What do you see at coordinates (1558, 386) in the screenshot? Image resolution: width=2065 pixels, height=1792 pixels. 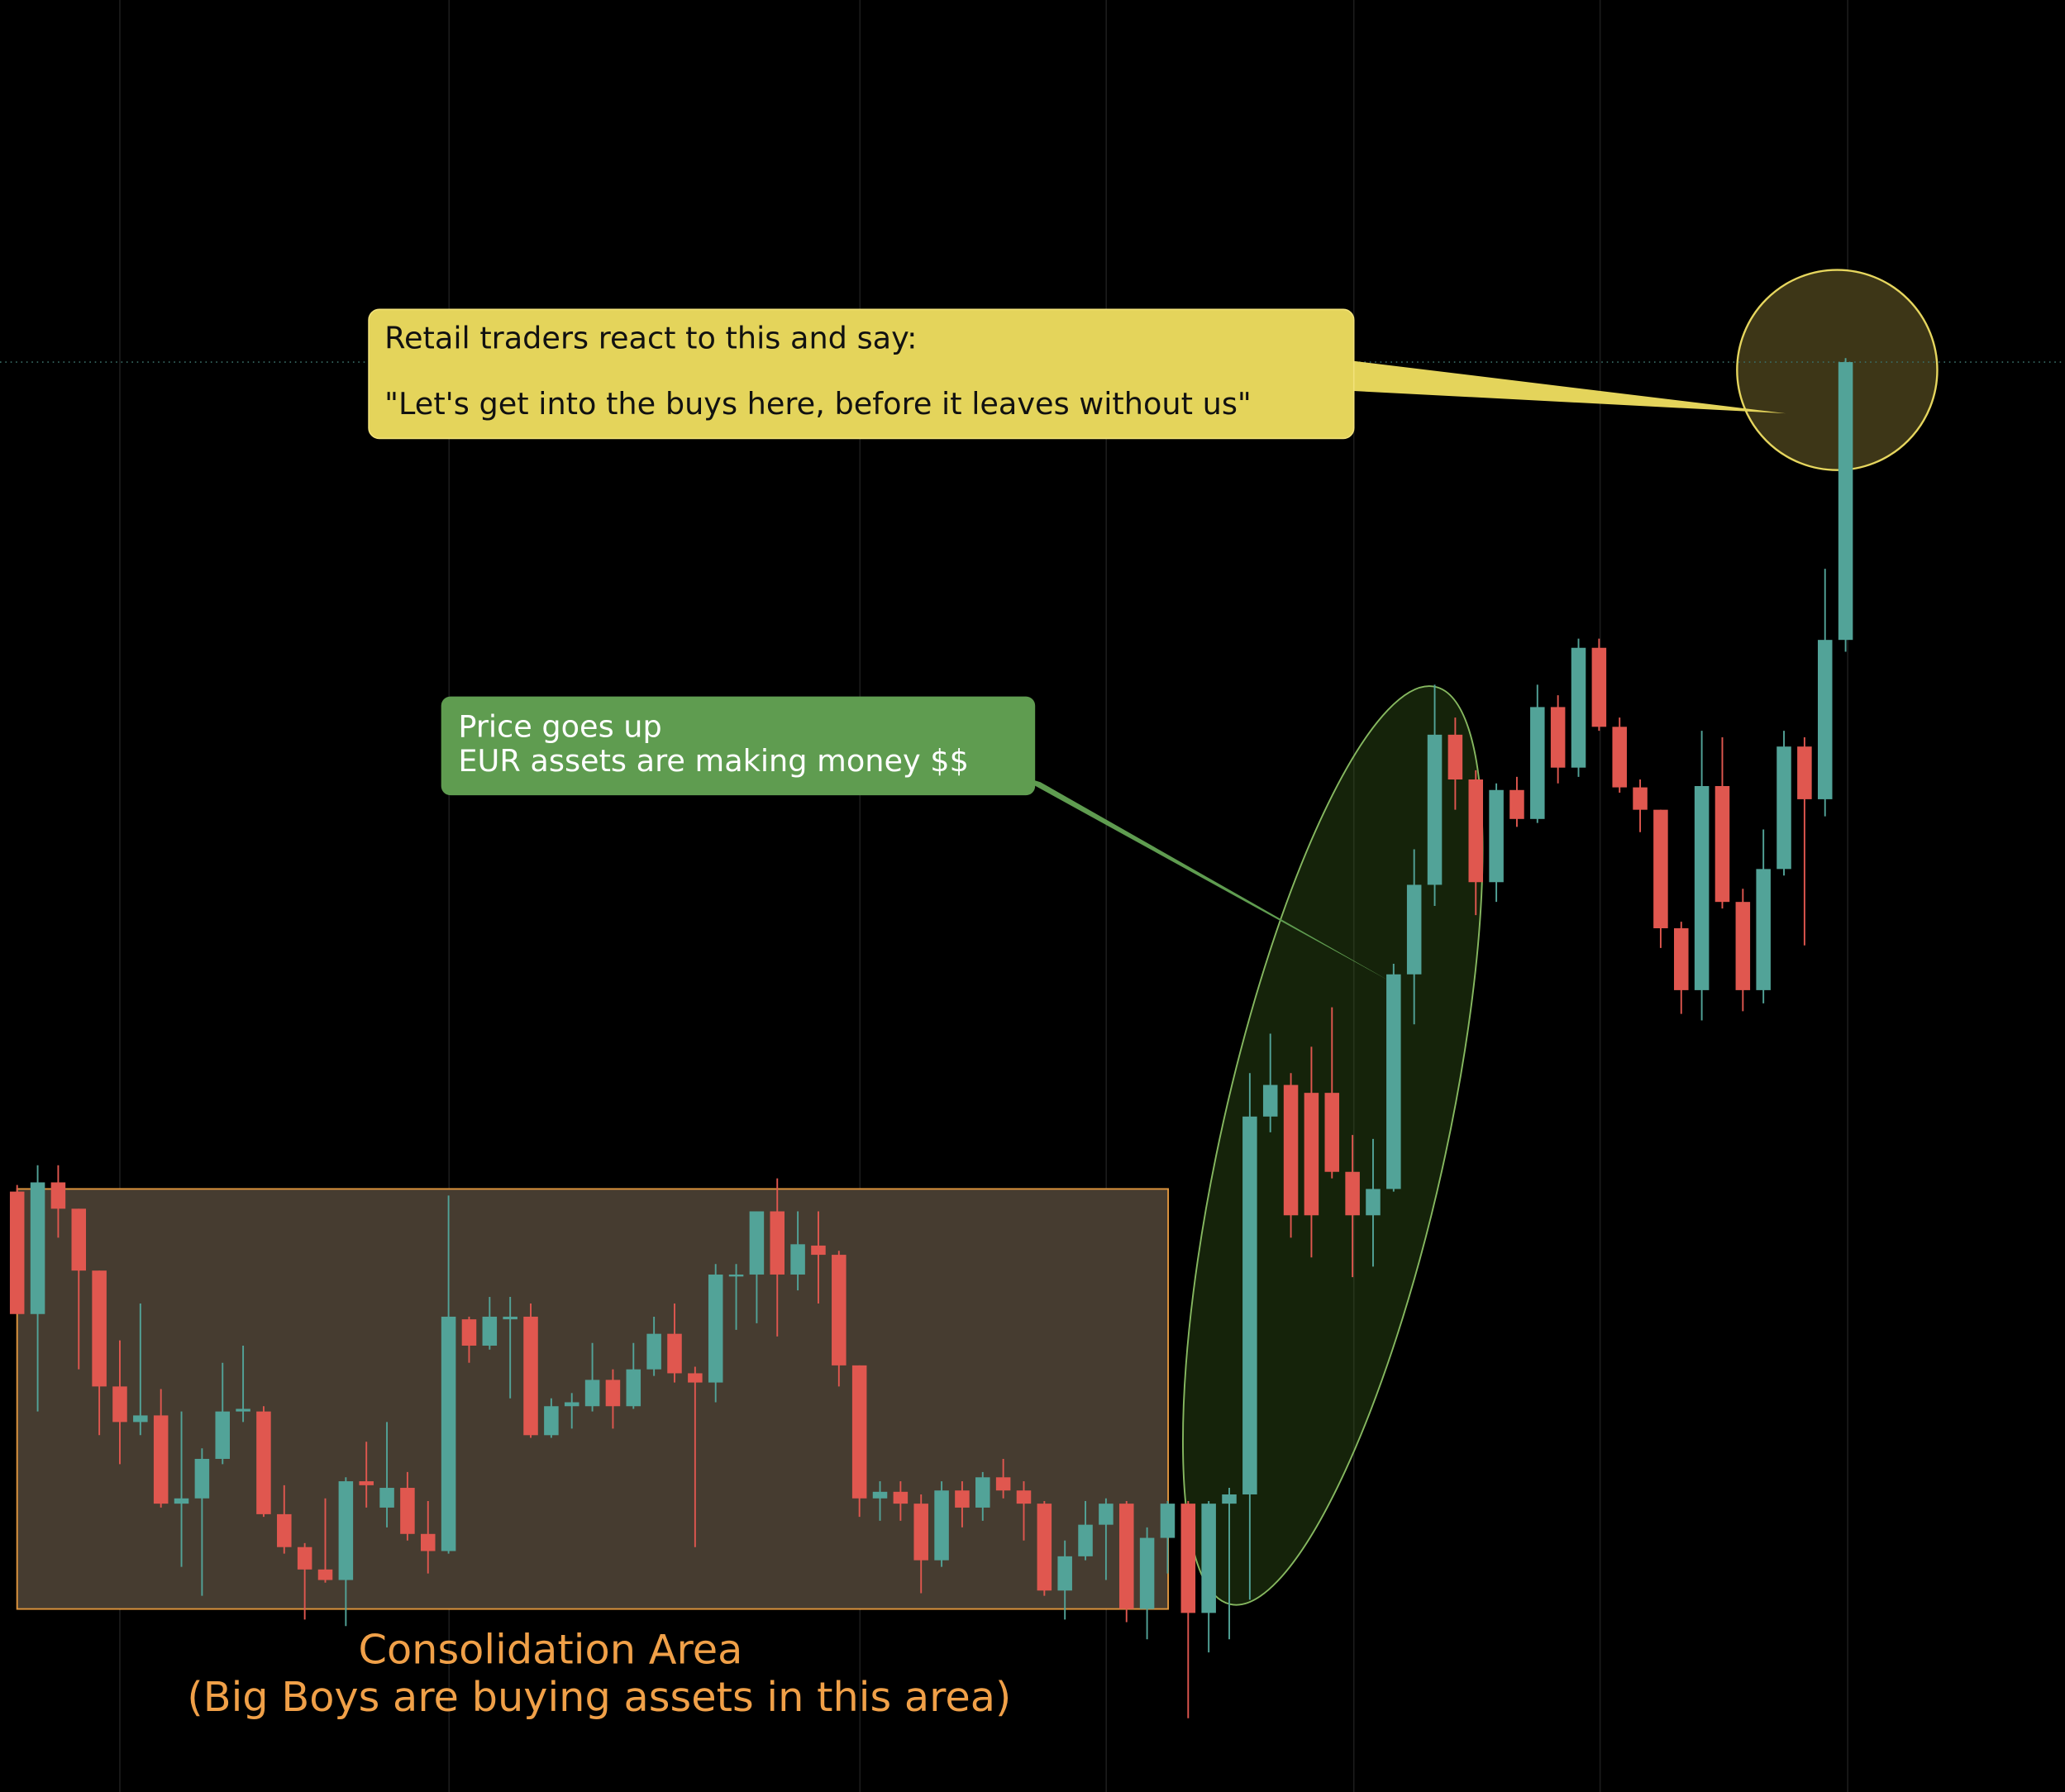 I see `callout-pointer` at bounding box center [1558, 386].